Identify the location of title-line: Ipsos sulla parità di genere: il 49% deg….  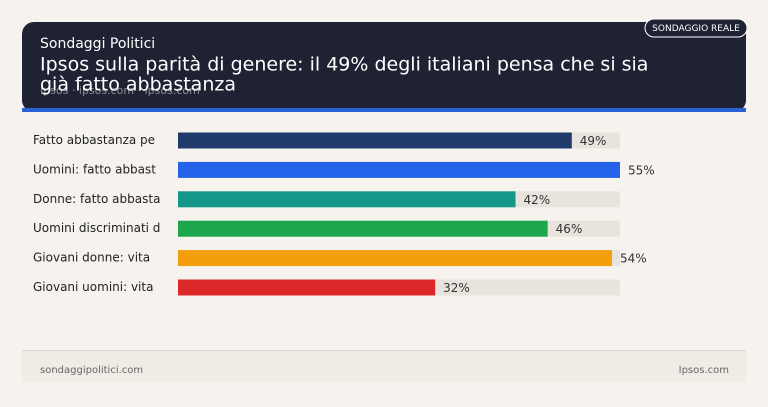
(344, 65).